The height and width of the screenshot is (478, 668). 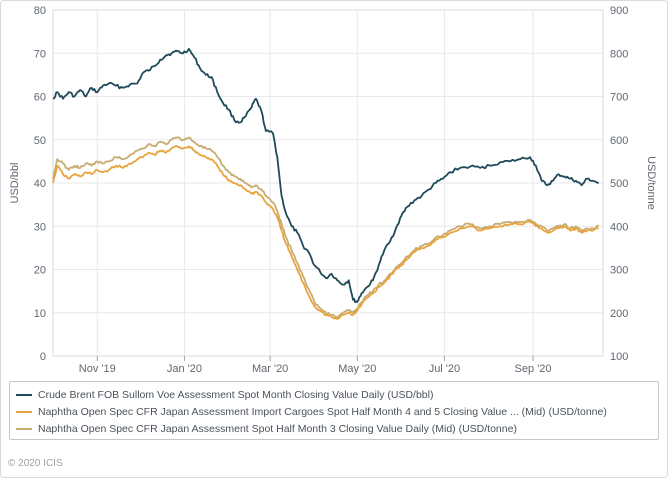 What do you see at coordinates (357, 369) in the screenshot?
I see `x-tick-label: May '20` at bounding box center [357, 369].